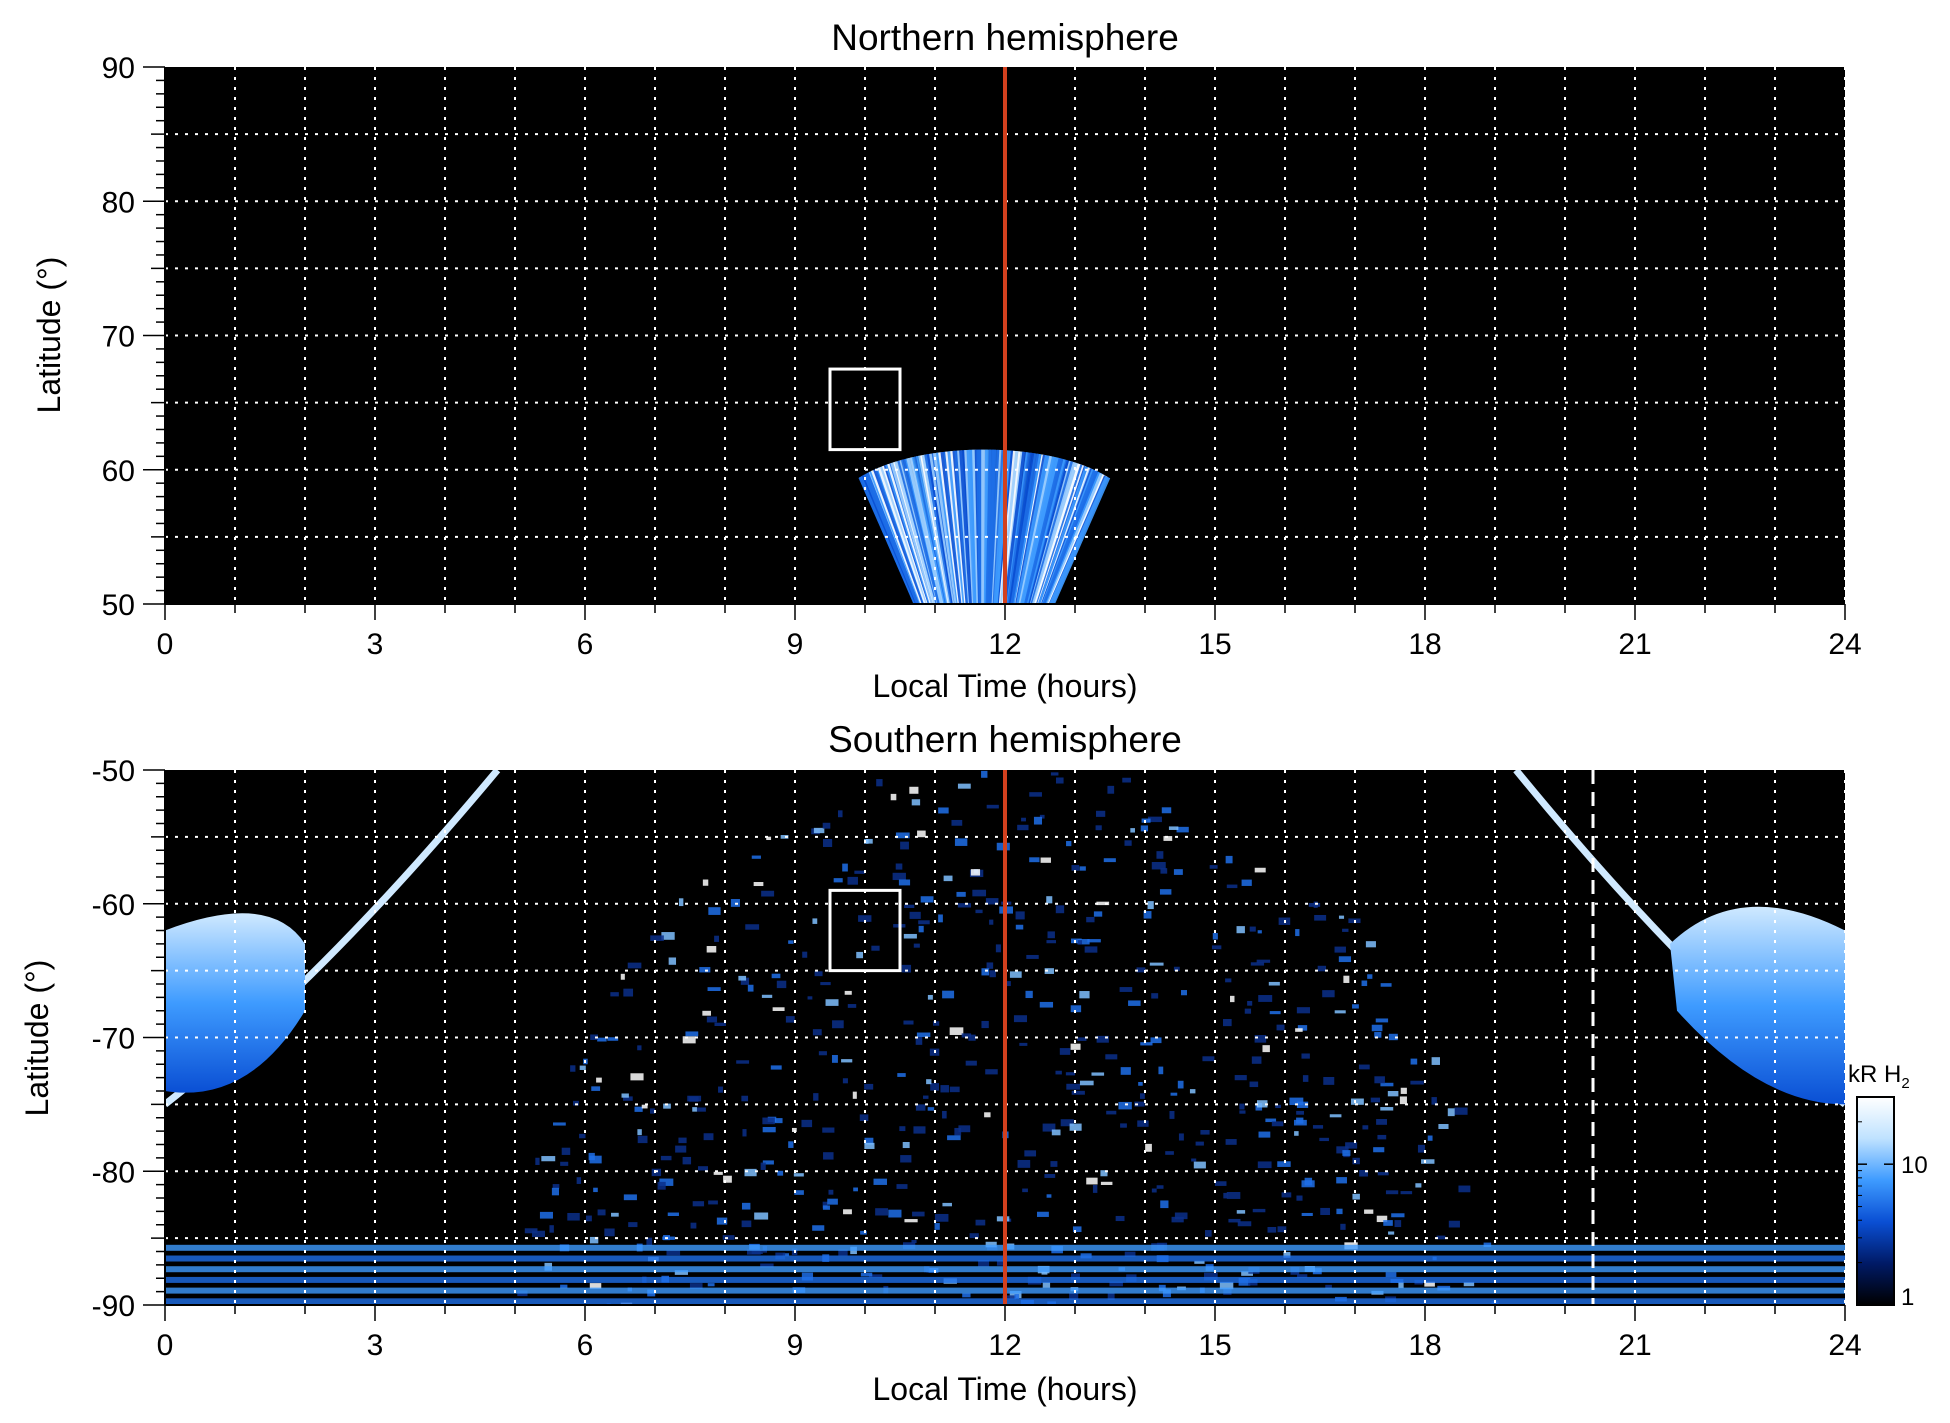 The image size is (1950, 1423). I want to click on x-tick-label: 18, so click(1424, 644).